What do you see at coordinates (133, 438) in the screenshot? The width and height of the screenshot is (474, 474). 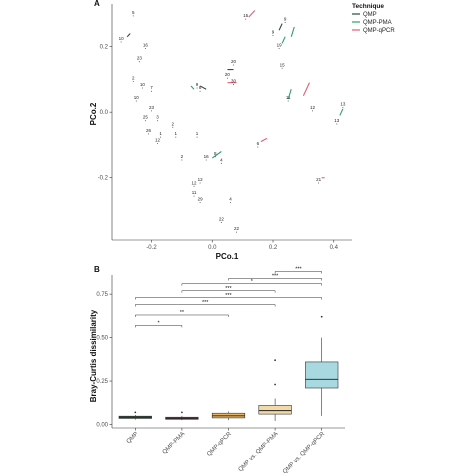 I see `category-label: QMP` at bounding box center [133, 438].